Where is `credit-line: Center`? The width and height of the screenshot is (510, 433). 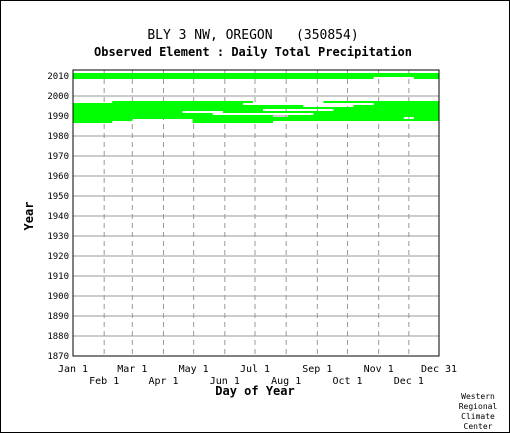
credit-line: Center is located at coordinates (478, 426).